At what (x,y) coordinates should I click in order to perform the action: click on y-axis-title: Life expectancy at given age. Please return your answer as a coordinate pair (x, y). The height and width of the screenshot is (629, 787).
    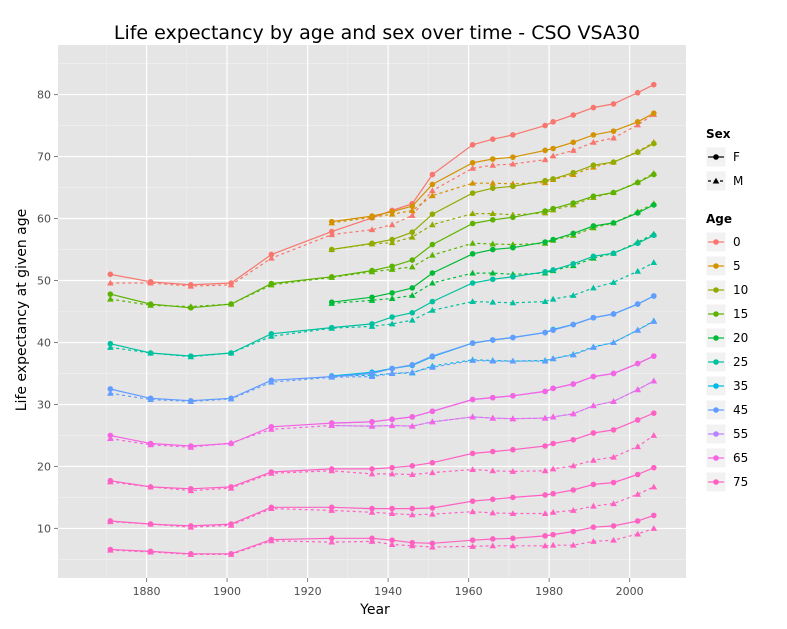
    Looking at the image, I should click on (22, 310).